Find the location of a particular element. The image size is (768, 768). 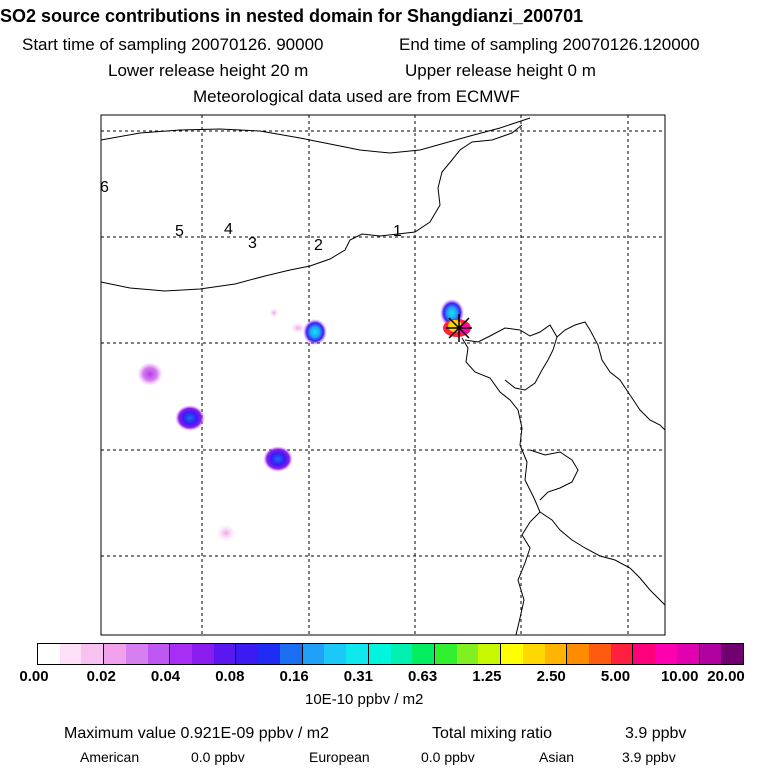

total-mixing-ratio-label: Total mixing ratio is located at coordinates (492, 733).